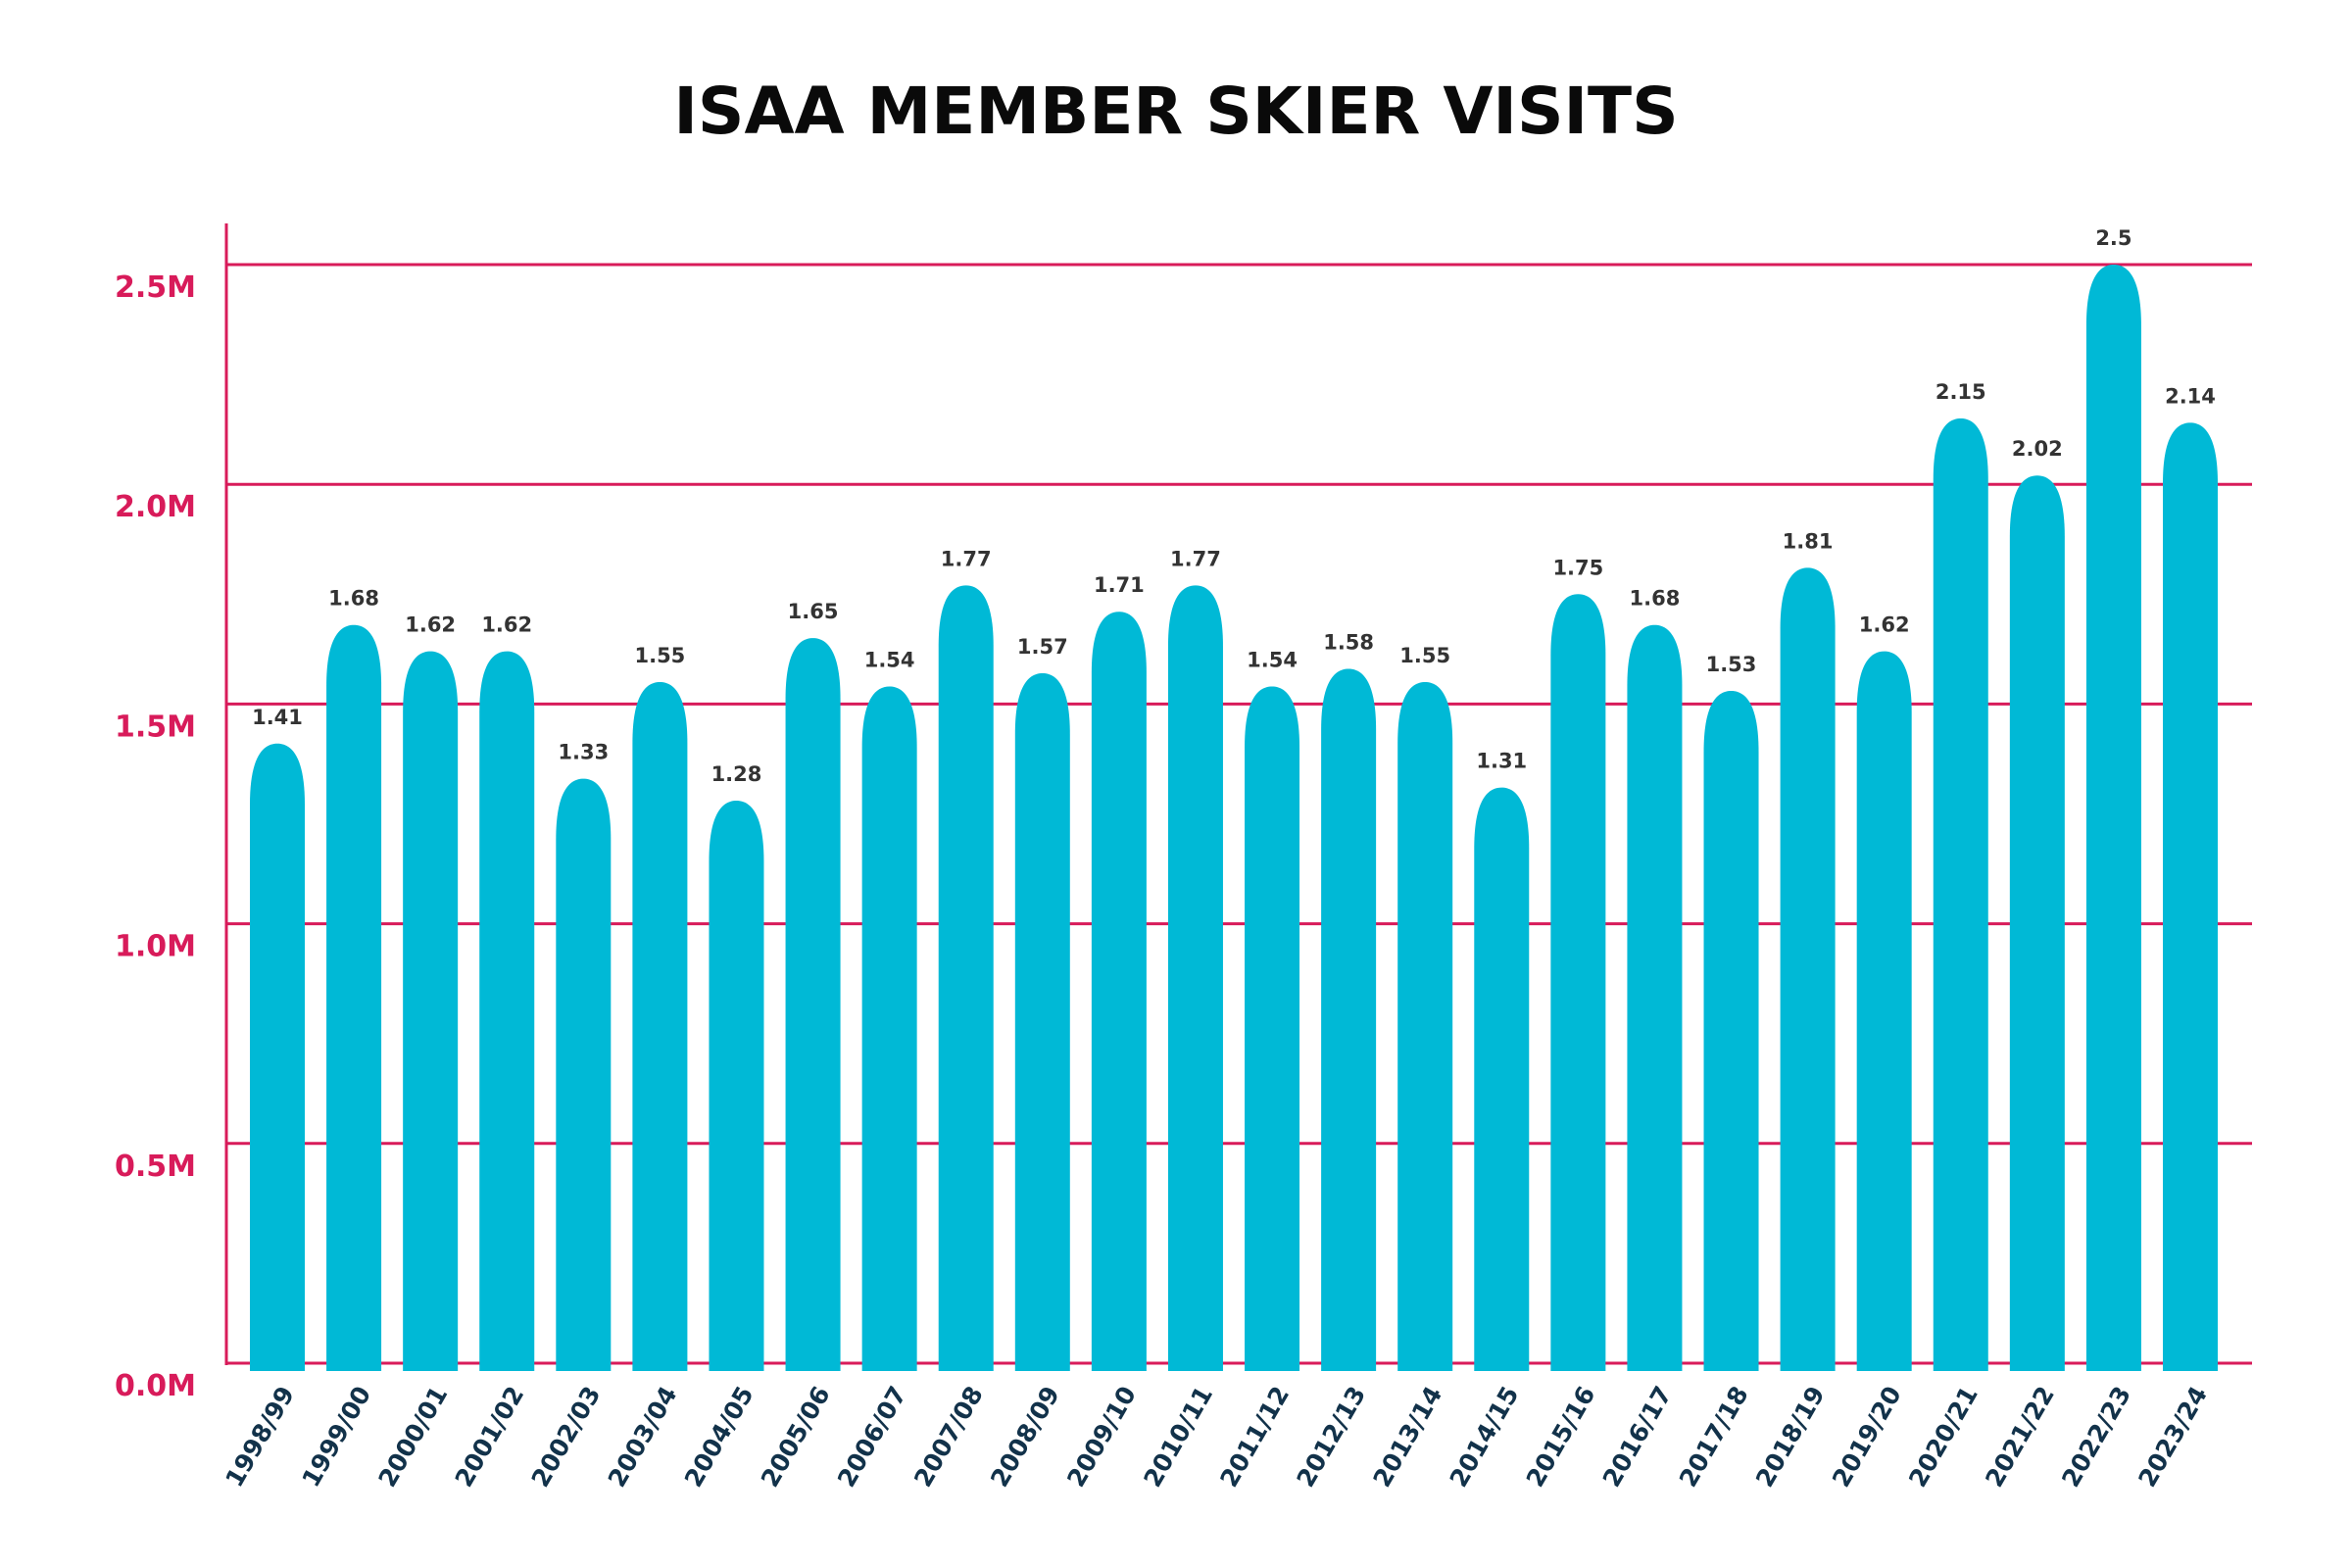 The image size is (2352, 1568). What do you see at coordinates (948, 1437) in the screenshot?
I see `x-tick-label: 2007/08` at bounding box center [948, 1437].